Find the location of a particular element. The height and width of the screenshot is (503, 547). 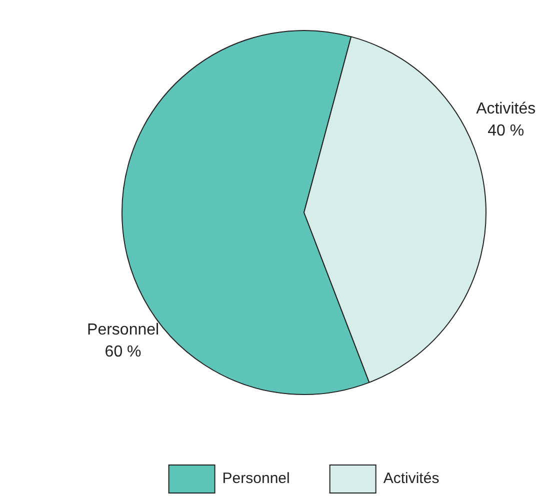

data-label: 40 % is located at coordinates (506, 131).